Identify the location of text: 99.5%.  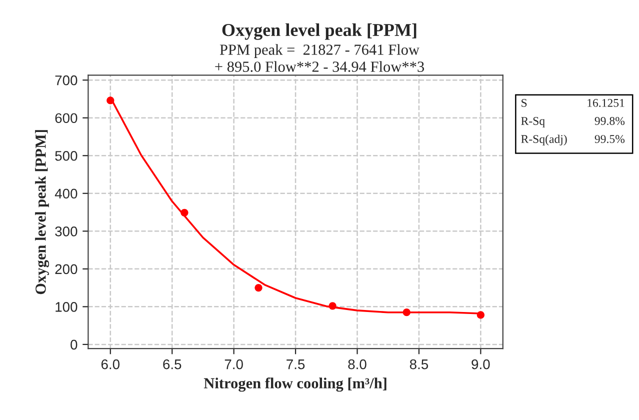
(609, 139).